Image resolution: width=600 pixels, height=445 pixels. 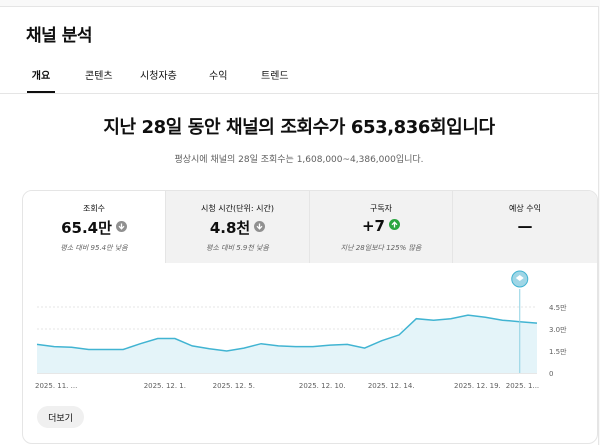 I want to click on metric-label: 구독자, so click(x=381, y=208).